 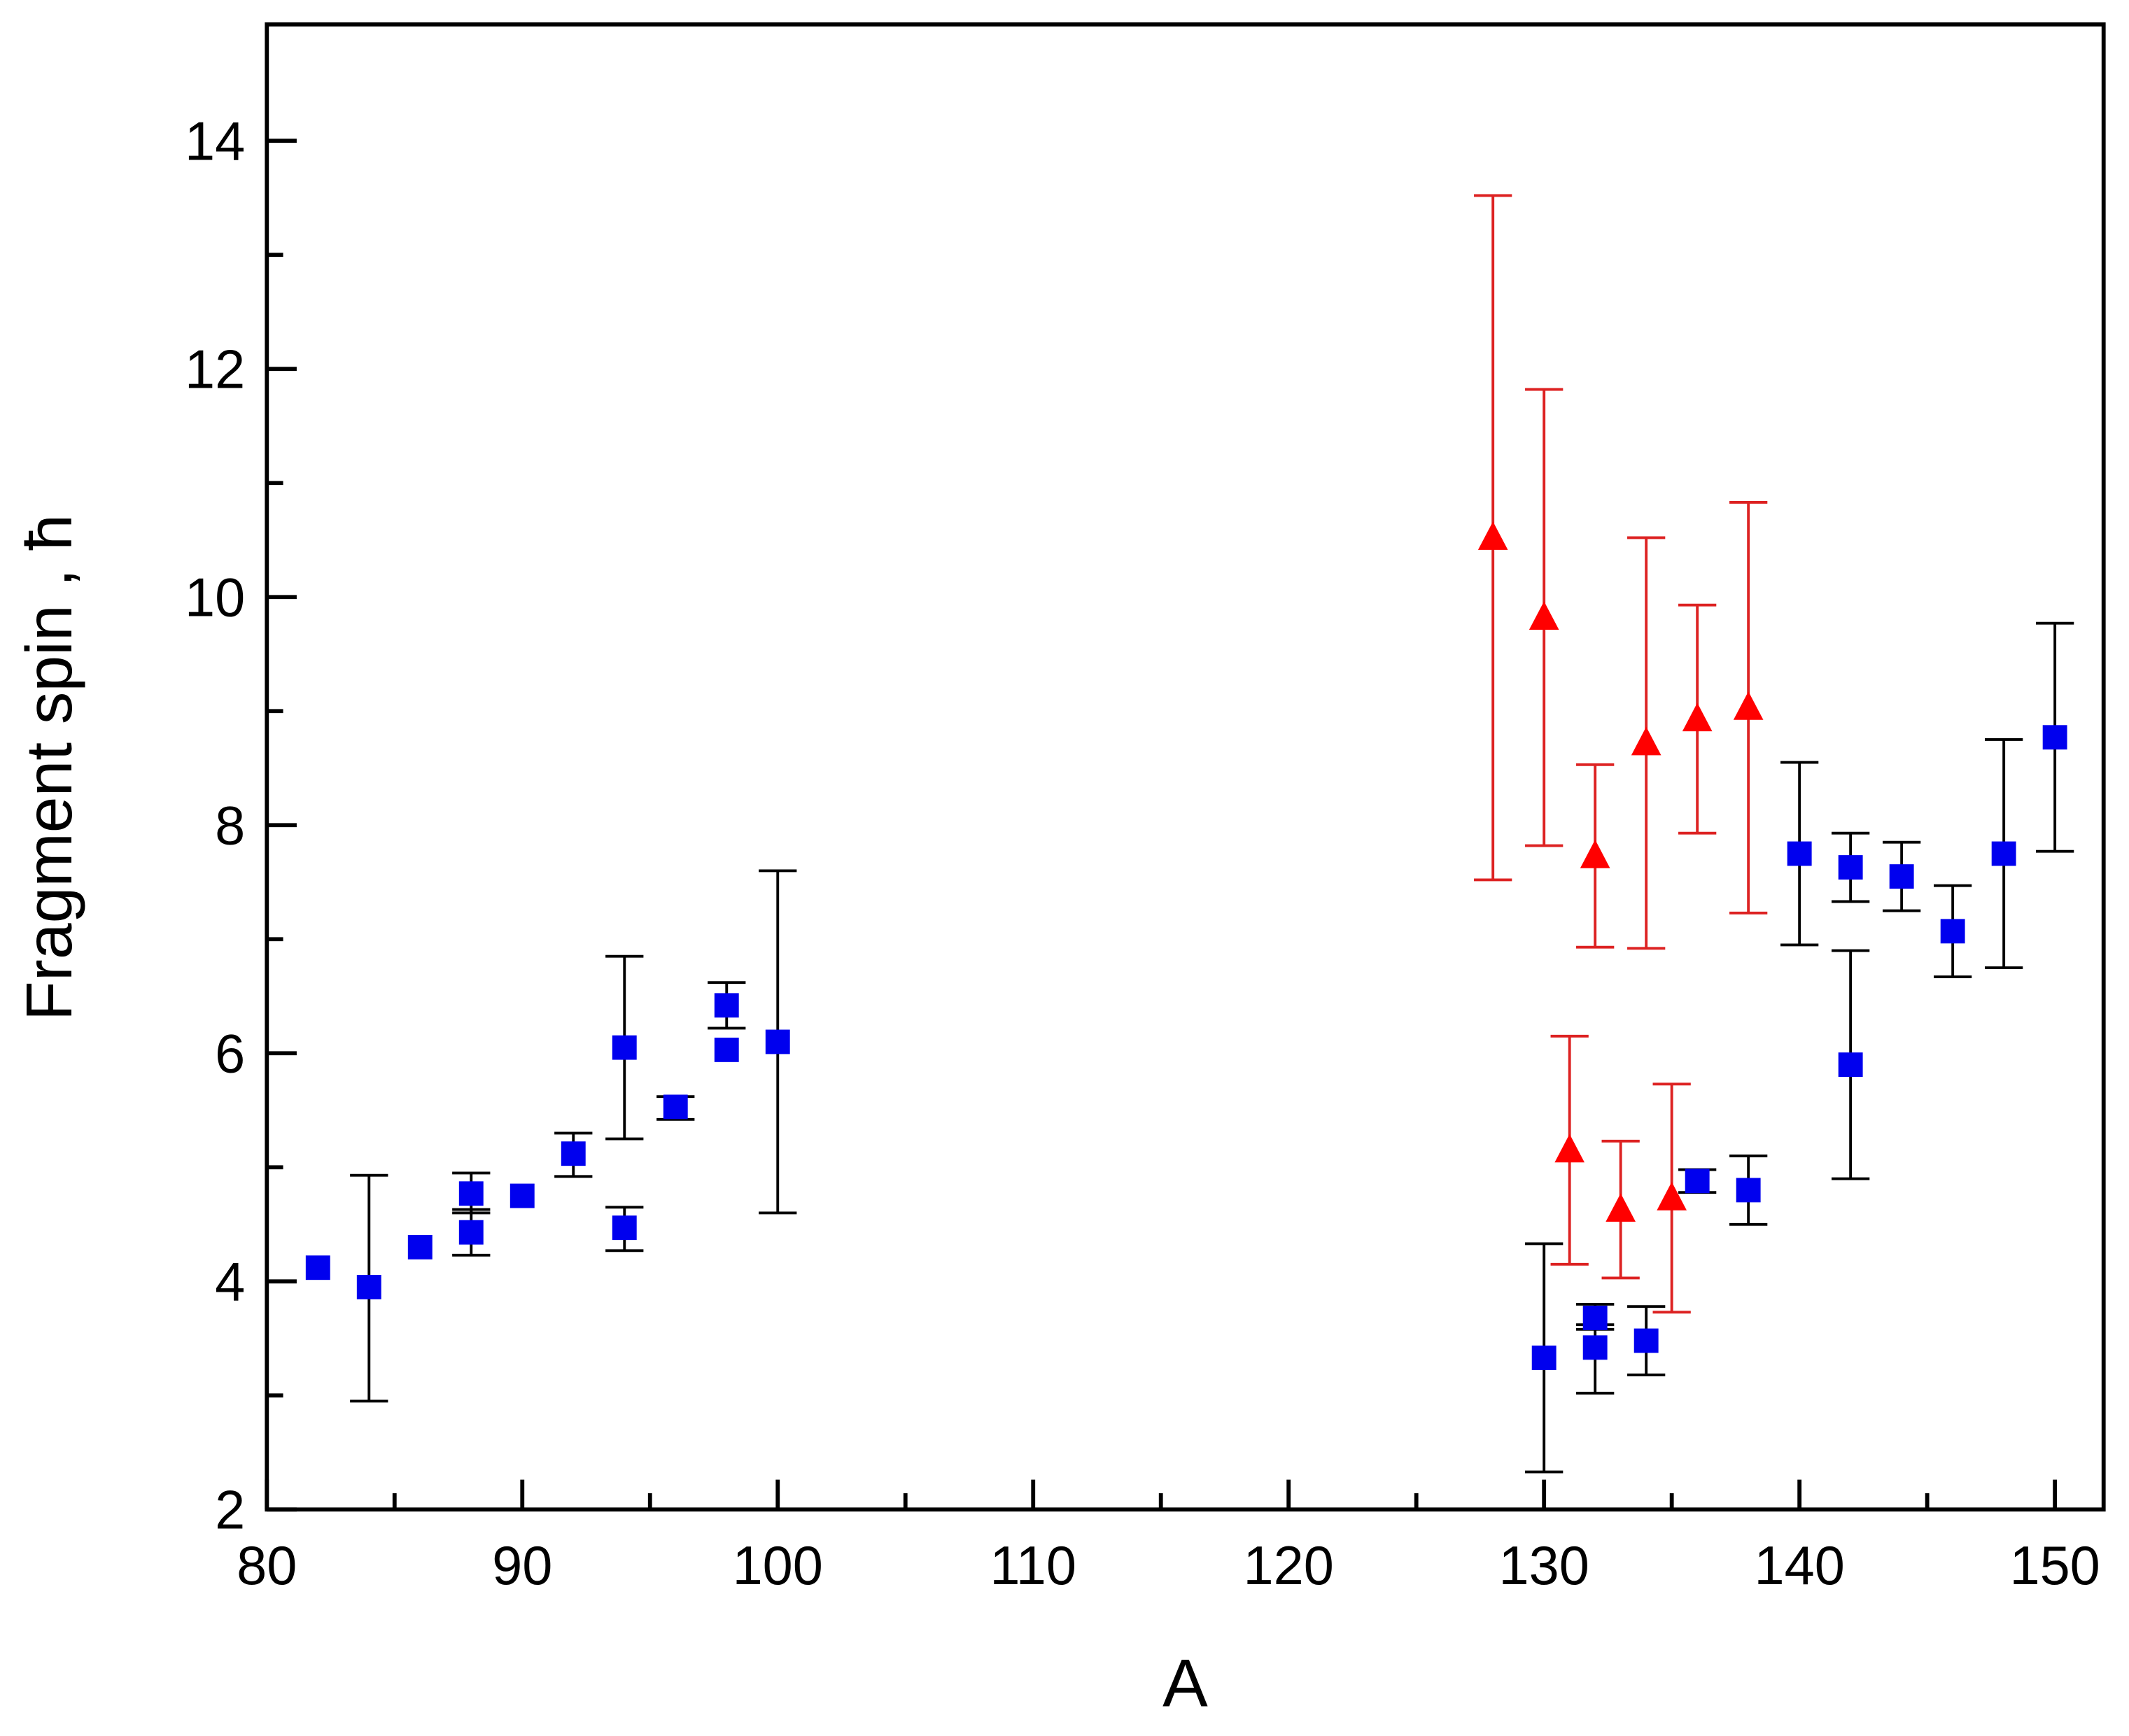 I want to click on x-tick-label: 110, so click(x=1033, y=1566).